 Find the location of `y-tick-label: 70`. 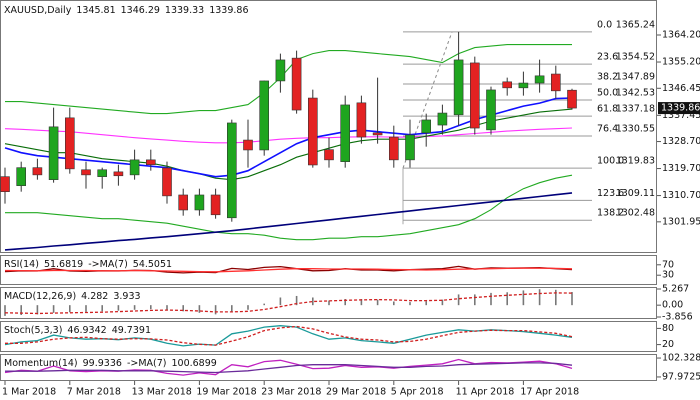

y-tick-label: 70 is located at coordinates (668, 264).